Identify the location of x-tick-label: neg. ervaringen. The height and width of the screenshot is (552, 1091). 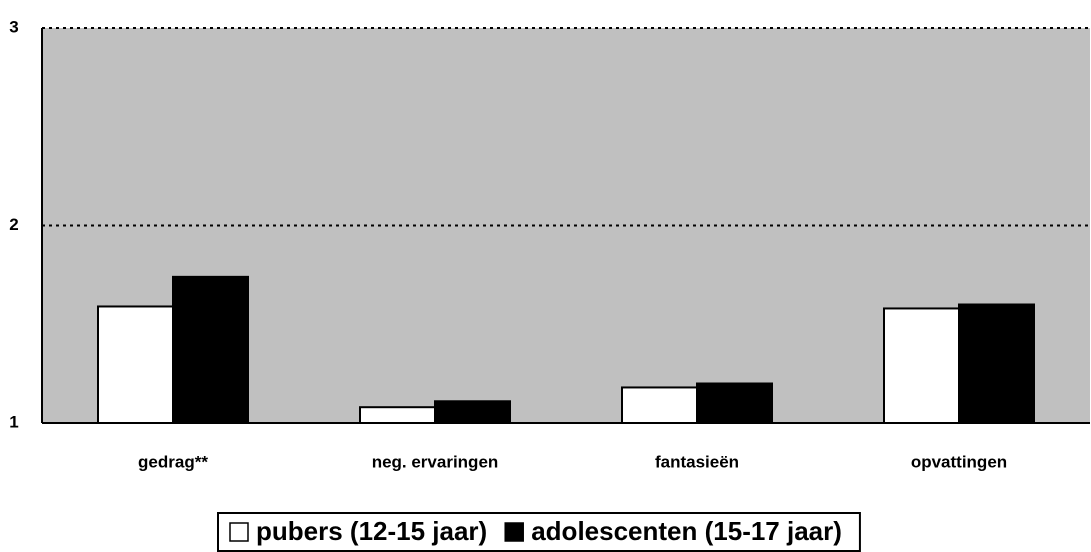
(435, 461).